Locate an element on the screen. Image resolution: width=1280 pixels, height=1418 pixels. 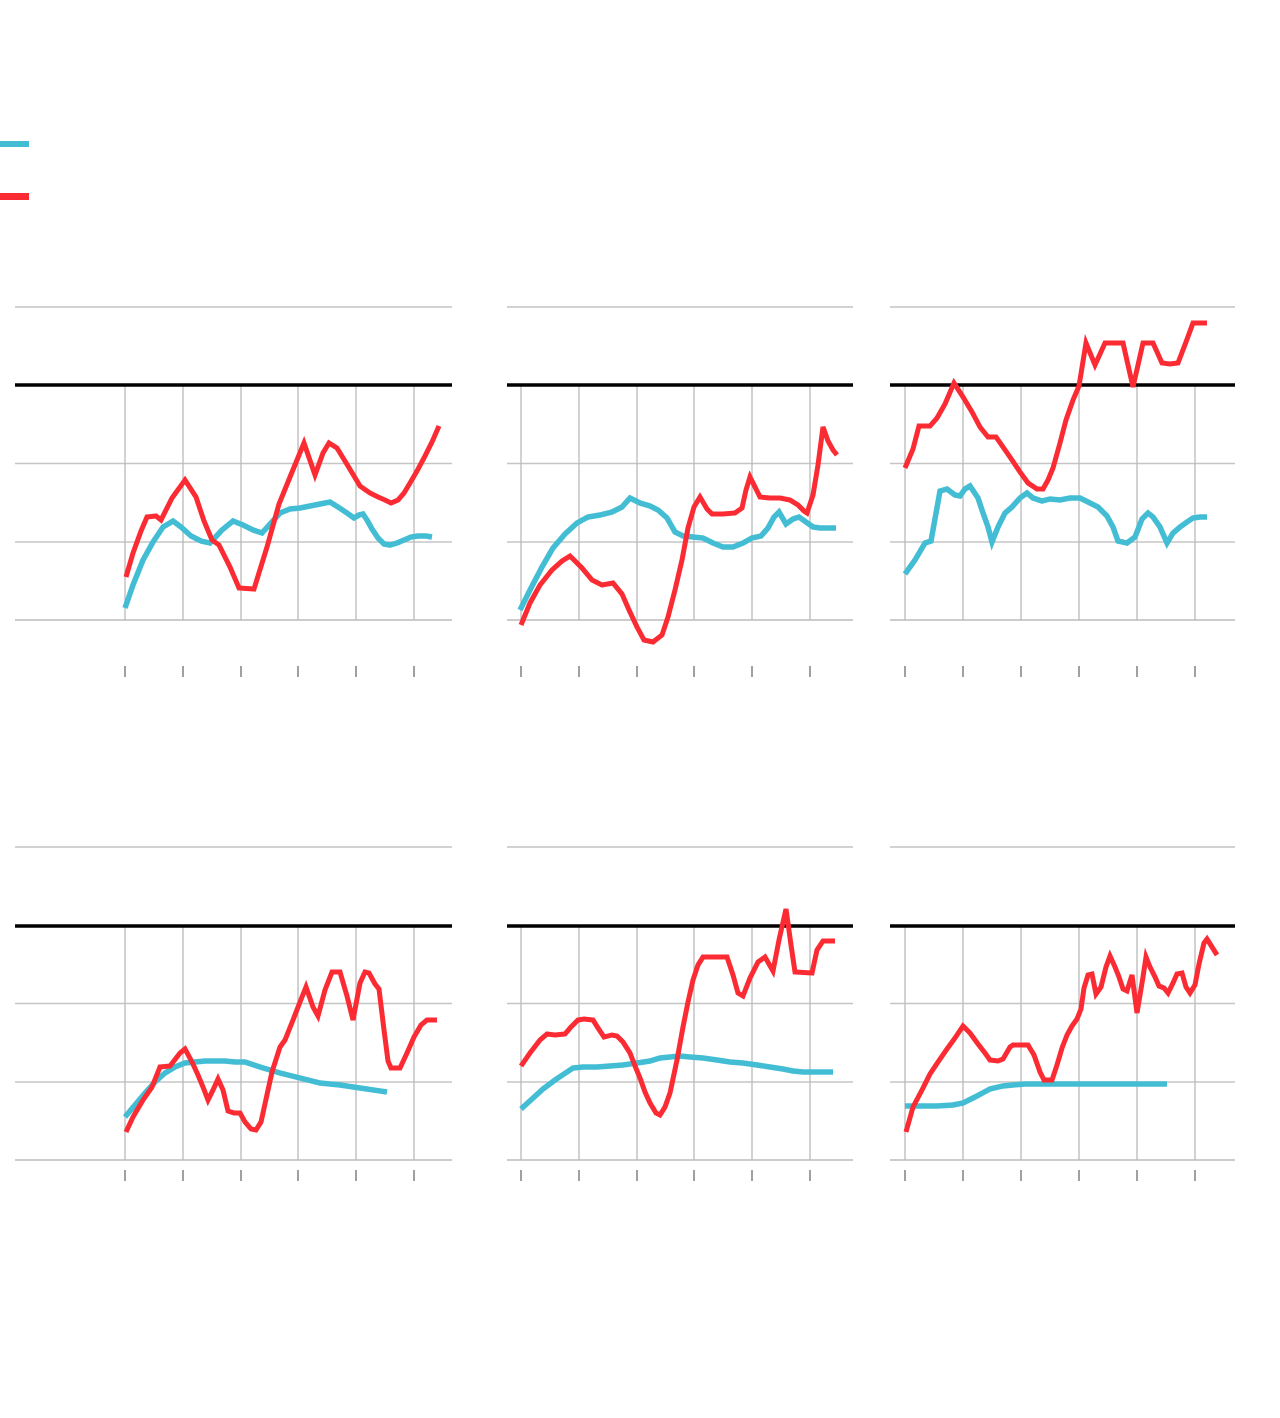
chart-panel-top-left is located at coordinates (233, 491).